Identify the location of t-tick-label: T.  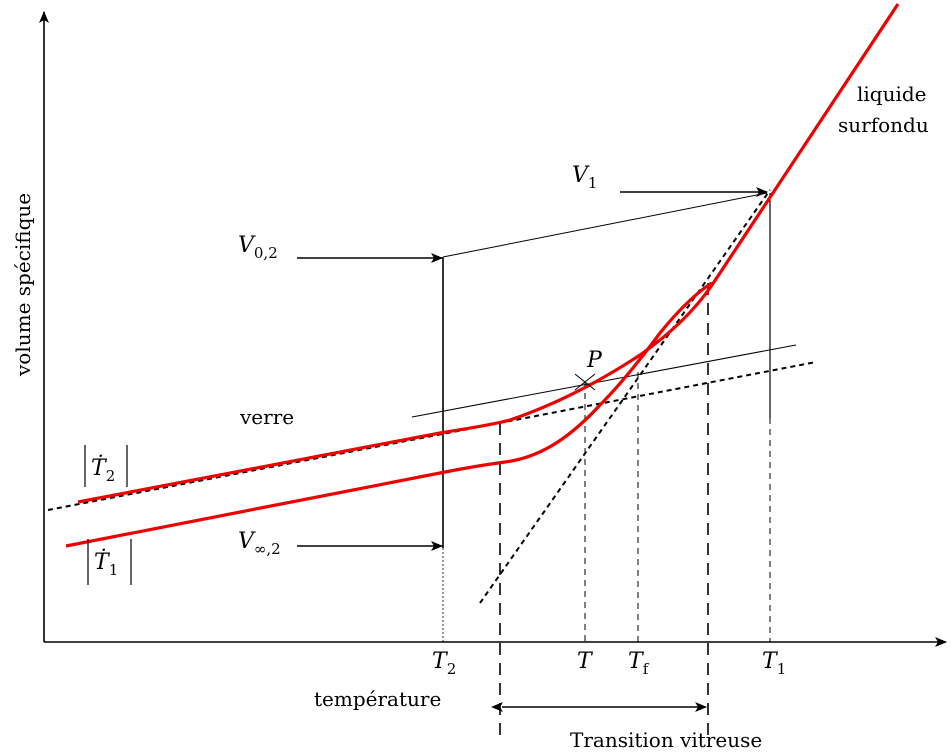
(585, 661).